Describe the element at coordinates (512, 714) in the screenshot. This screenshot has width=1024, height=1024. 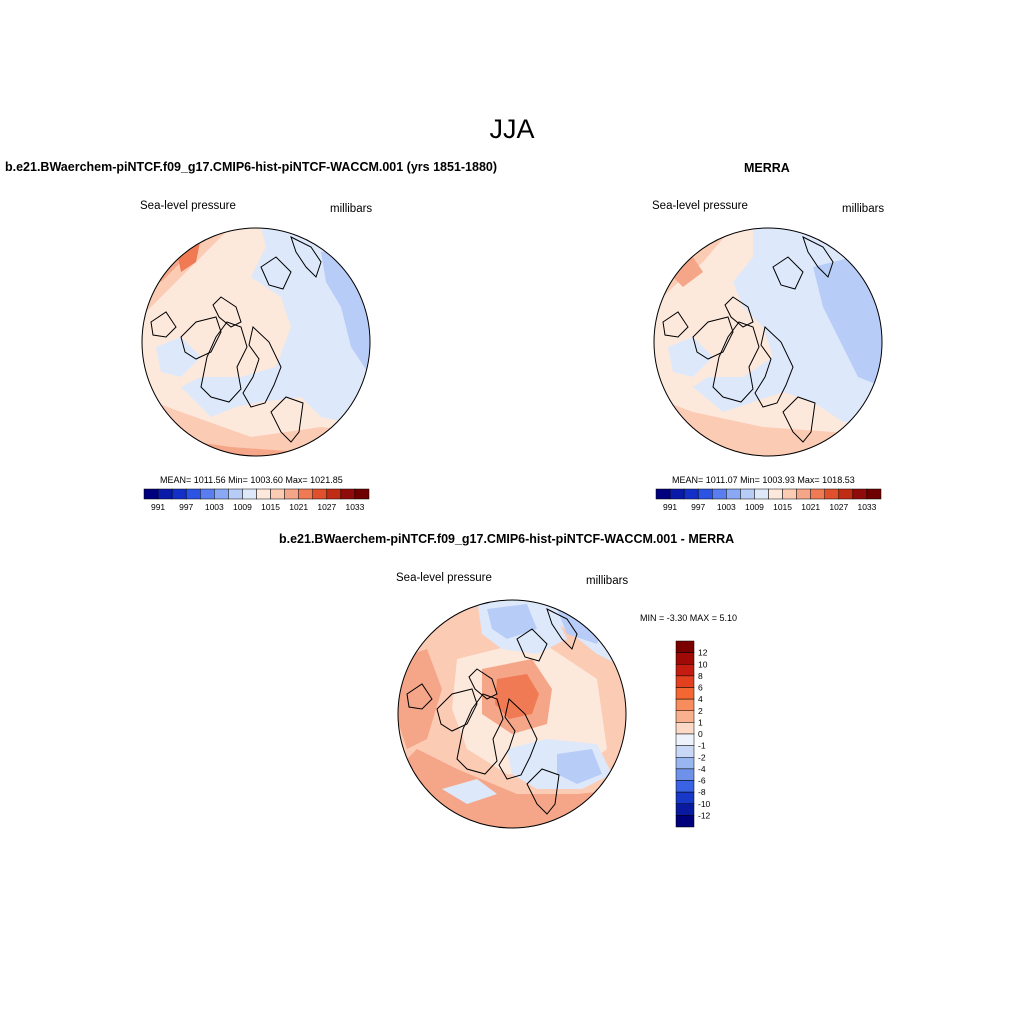
I see `diff-polar-map` at that location.